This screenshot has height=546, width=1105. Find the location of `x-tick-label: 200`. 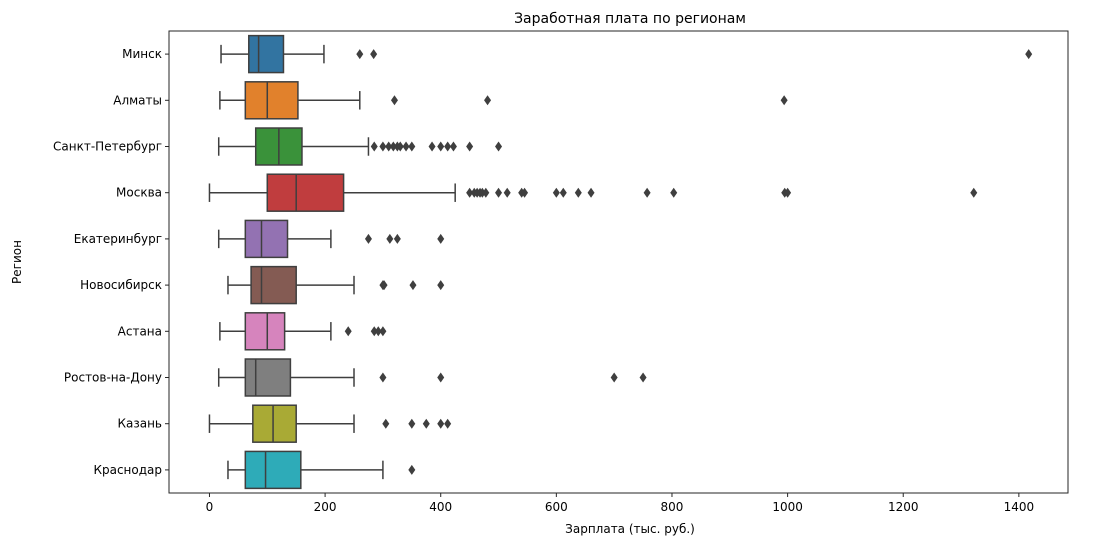

x-tick-label: 200 is located at coordinates (325, 507).